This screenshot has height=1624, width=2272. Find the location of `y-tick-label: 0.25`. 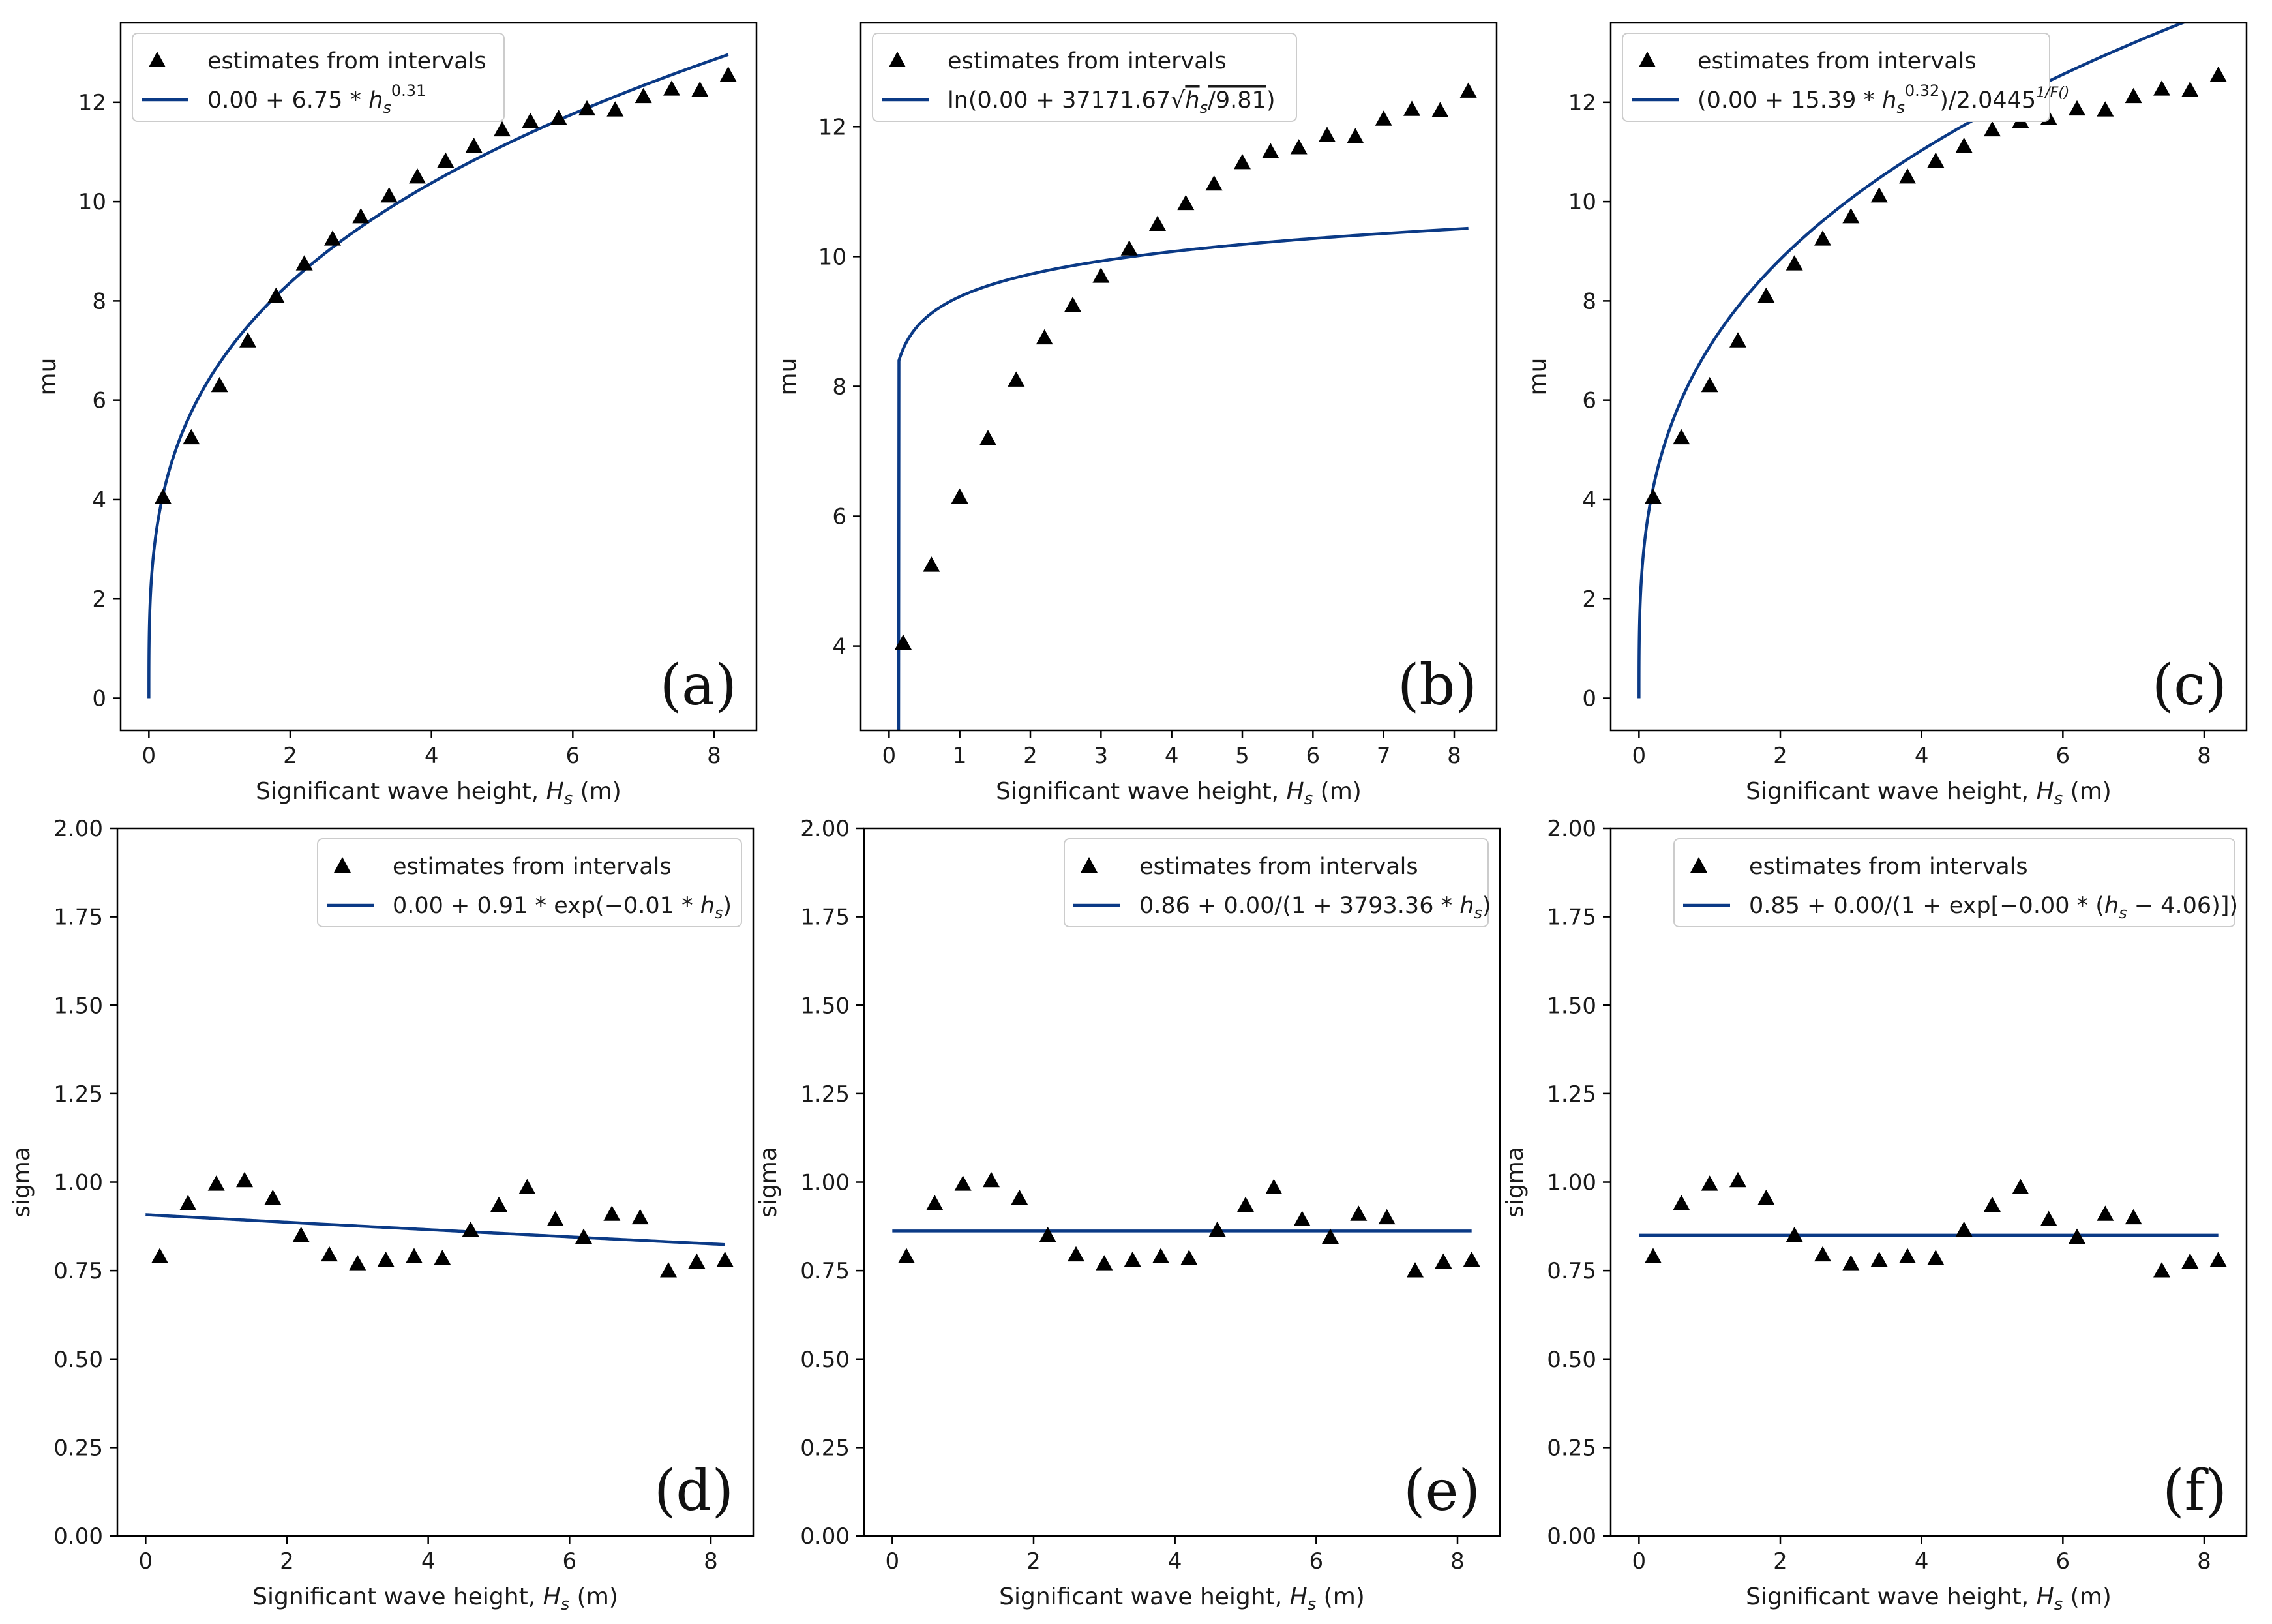

y-tick-label: 0.25 is located at coordinates (825, 1448).